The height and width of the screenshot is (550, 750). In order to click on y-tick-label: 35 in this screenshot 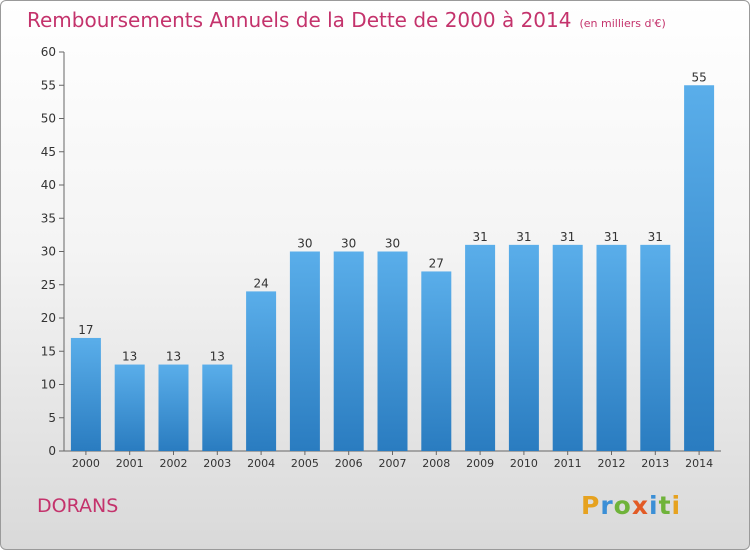, I will do `click(48, 218)`.